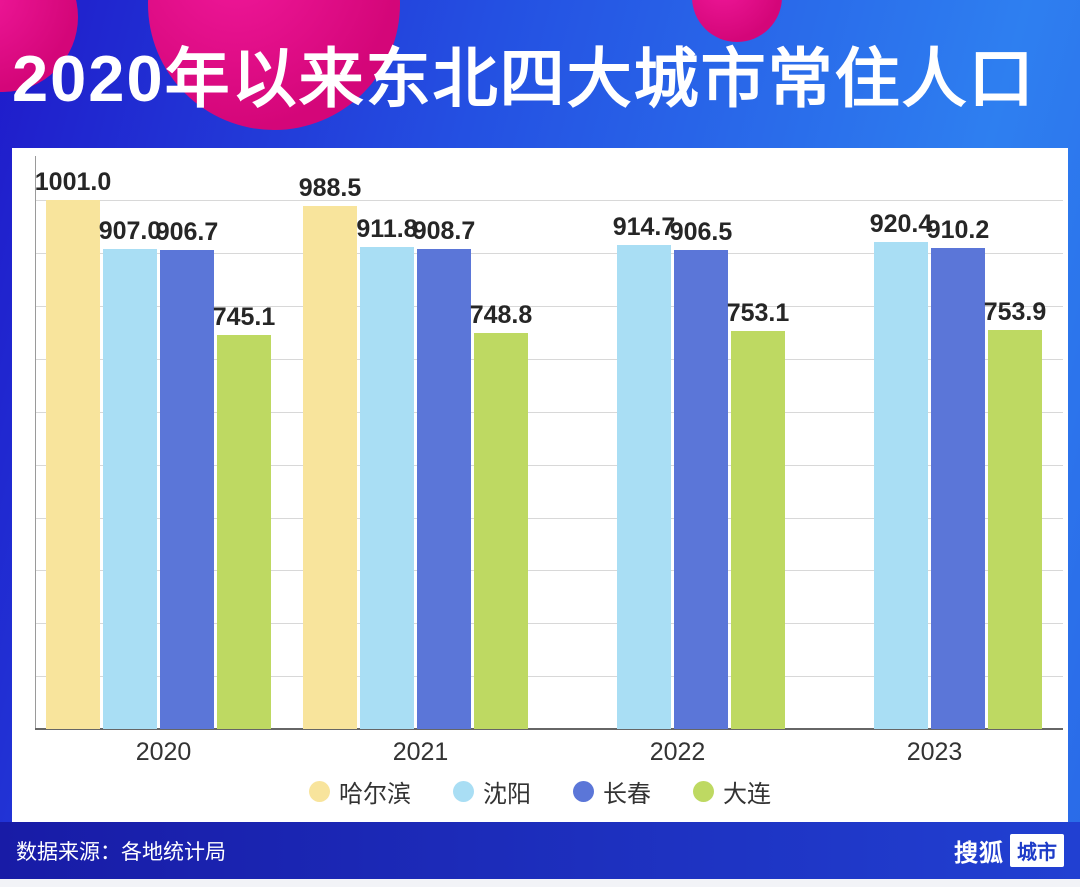 The image size is (1080, 887). Describe the element at coordinates (121, 852) in the screenshot. I see `data-source-text: 数据来源：各地统计局` at that location.